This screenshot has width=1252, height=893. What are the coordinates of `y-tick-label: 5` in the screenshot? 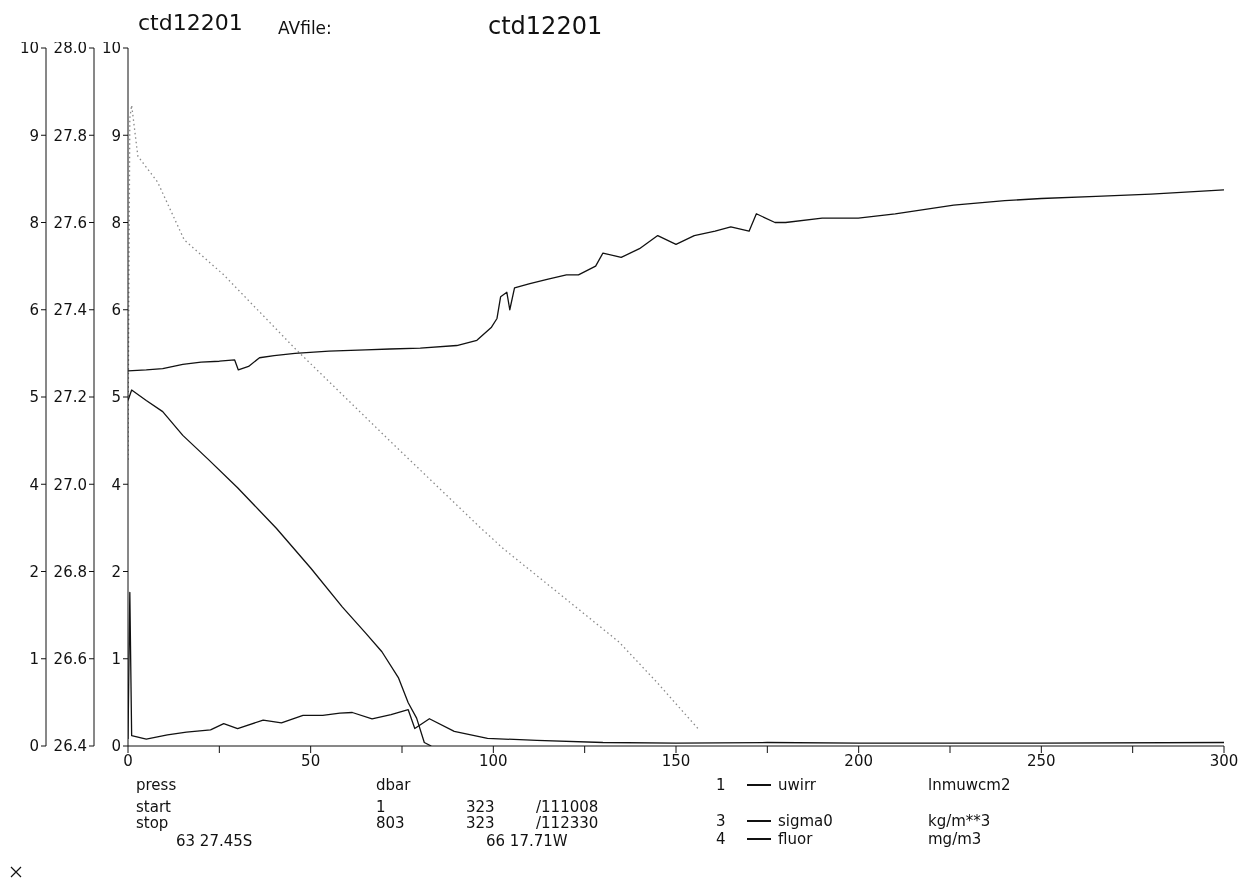 It's located at (116, 397).